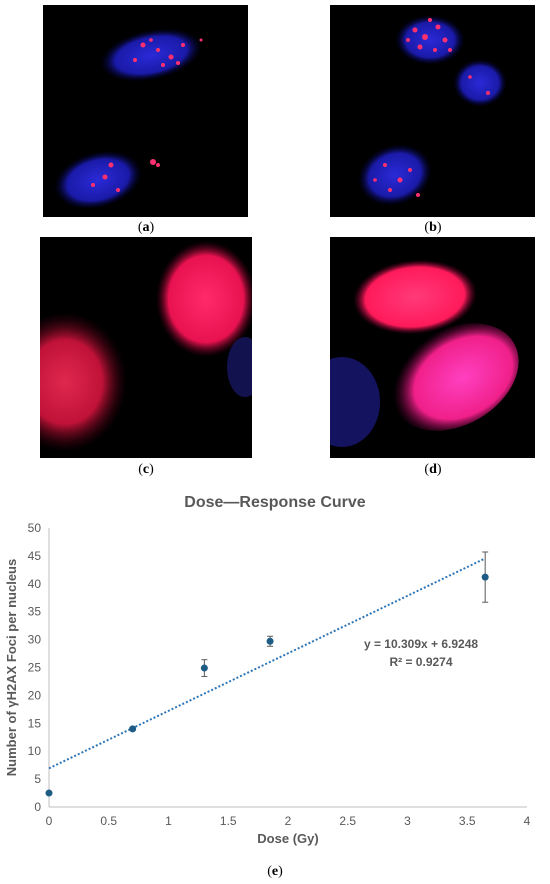 This screenshot has height=884, width=550. What do you see at coordinates (146, 227) in the screenshot?
I see `caption-a: (a)` at bounding box center [146, 227].